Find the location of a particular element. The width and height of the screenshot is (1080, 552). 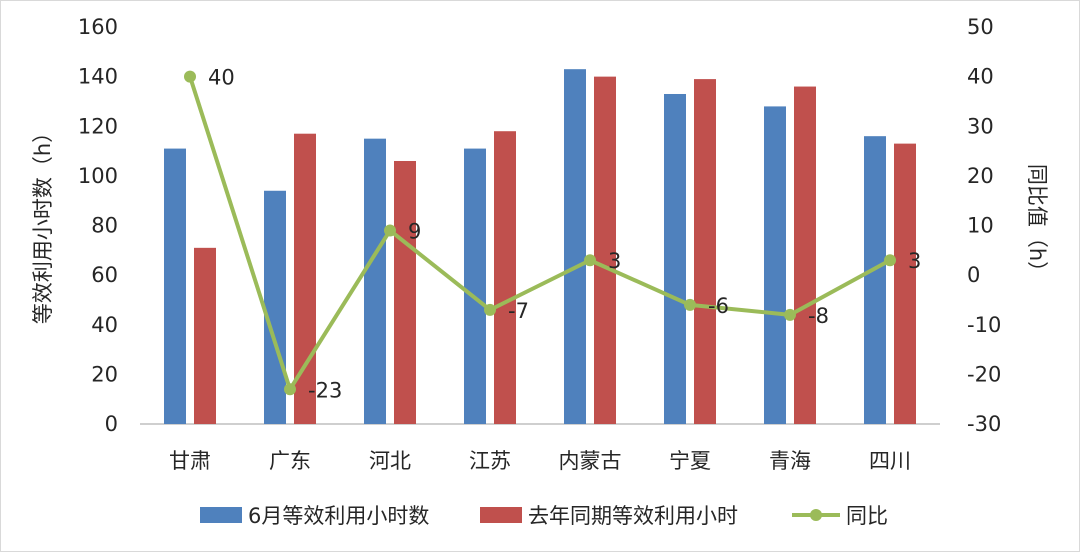

legend-label-series-3: 同比 is located at coordinates (867, 516).